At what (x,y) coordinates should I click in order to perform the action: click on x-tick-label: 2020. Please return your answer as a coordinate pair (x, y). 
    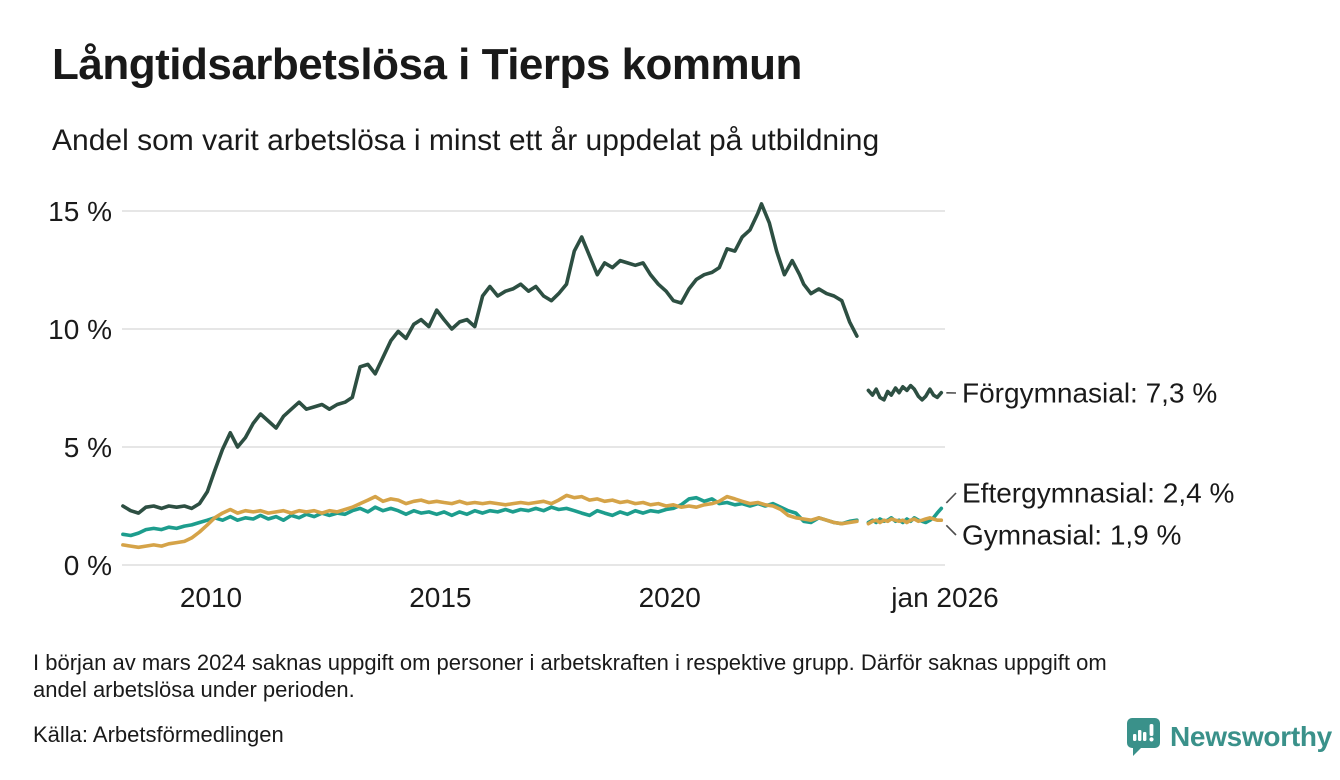
    Looking at the image, I should click on (670, 597).